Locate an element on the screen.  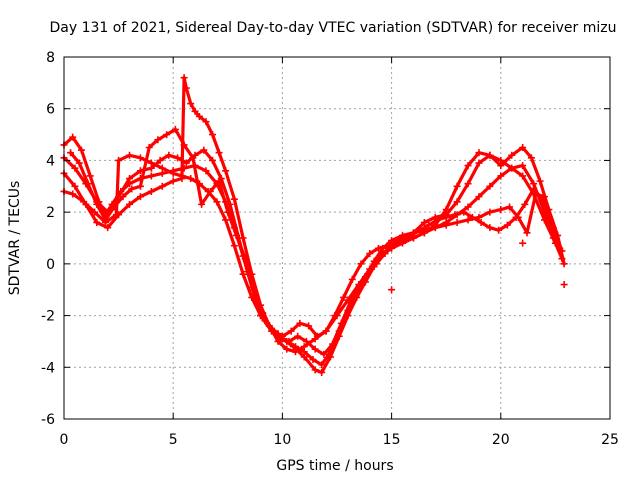
y-axis-label: SDTVAR / TECUs is located at coordinates (15, 238).